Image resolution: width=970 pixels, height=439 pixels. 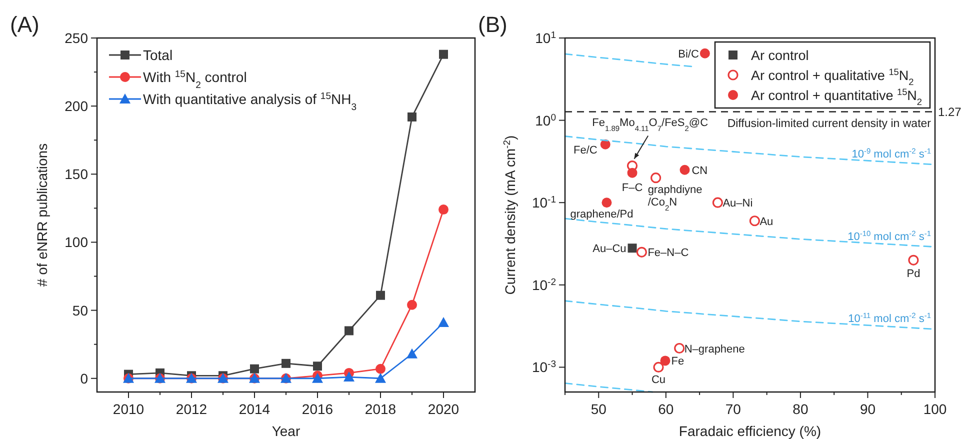 What do you see at coordinates (76, 38) in the screenshot?
I see `y-tick-label: 250` at bounding box center [76, 38].